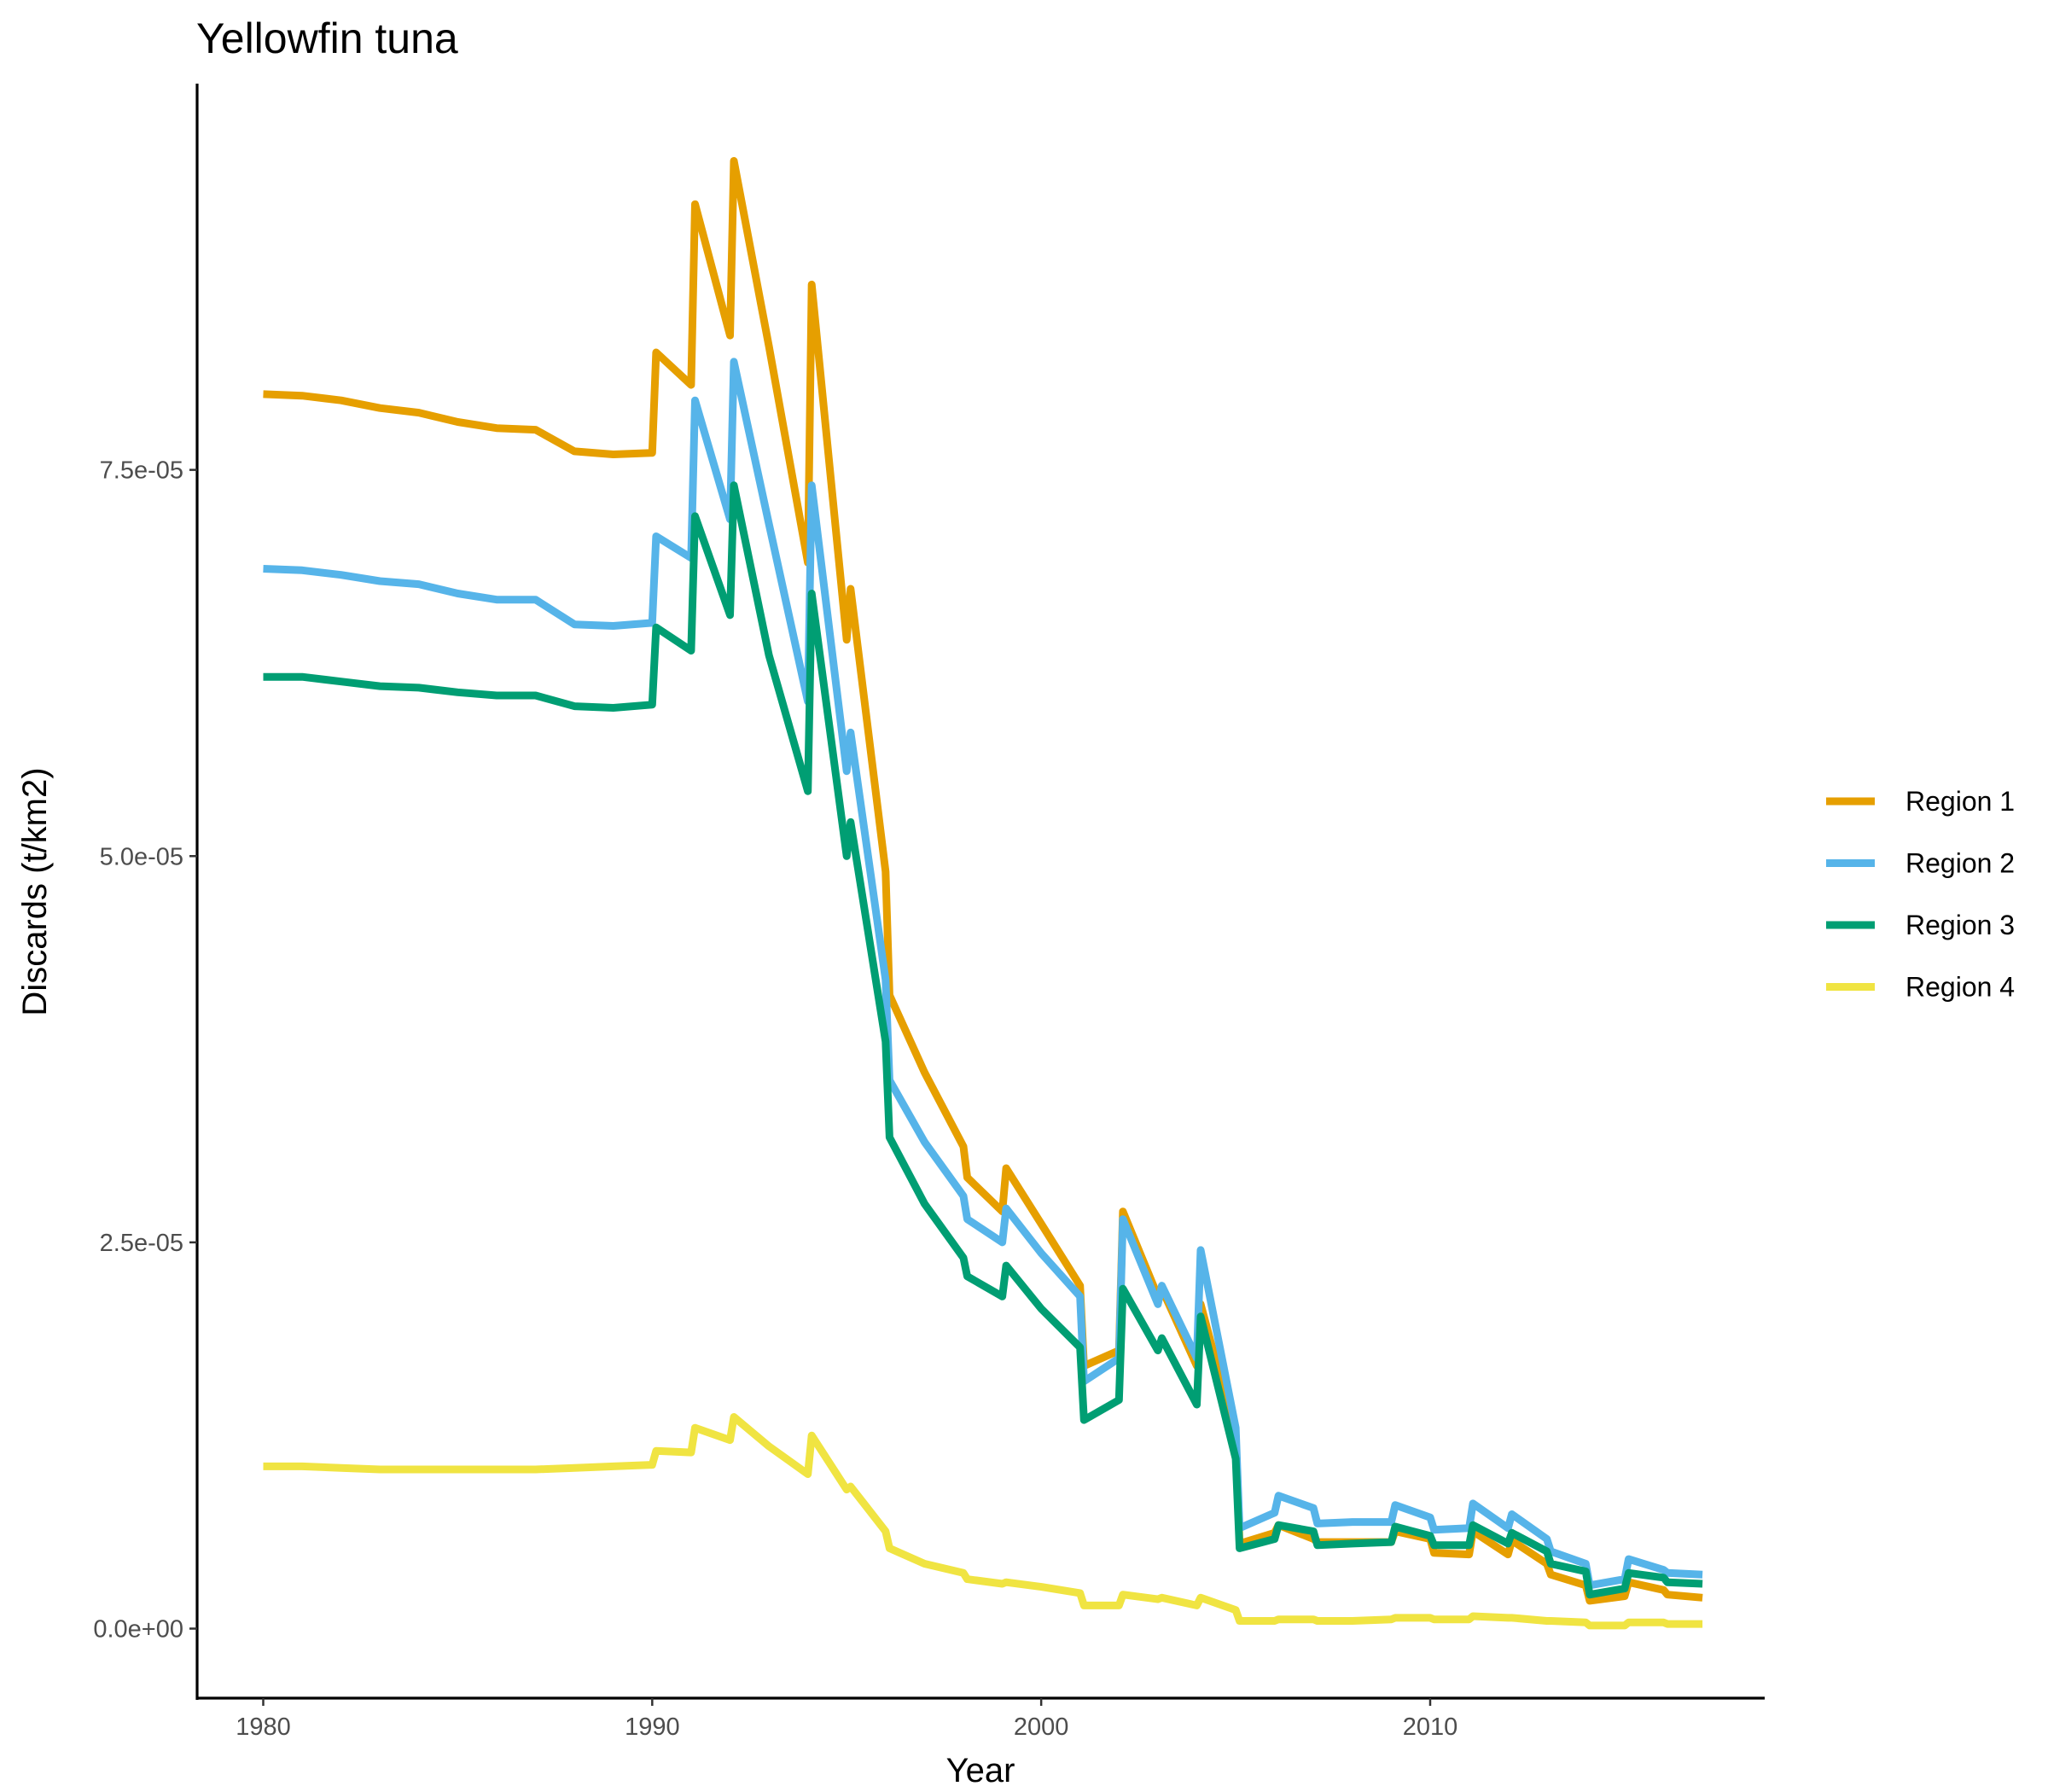 Image resolution: width=2048 pixels, height=1792 pixels. Describe the element at coordinates (1041, 1727) in the screenshot. I see `x-tick-label: 2000` at that location.